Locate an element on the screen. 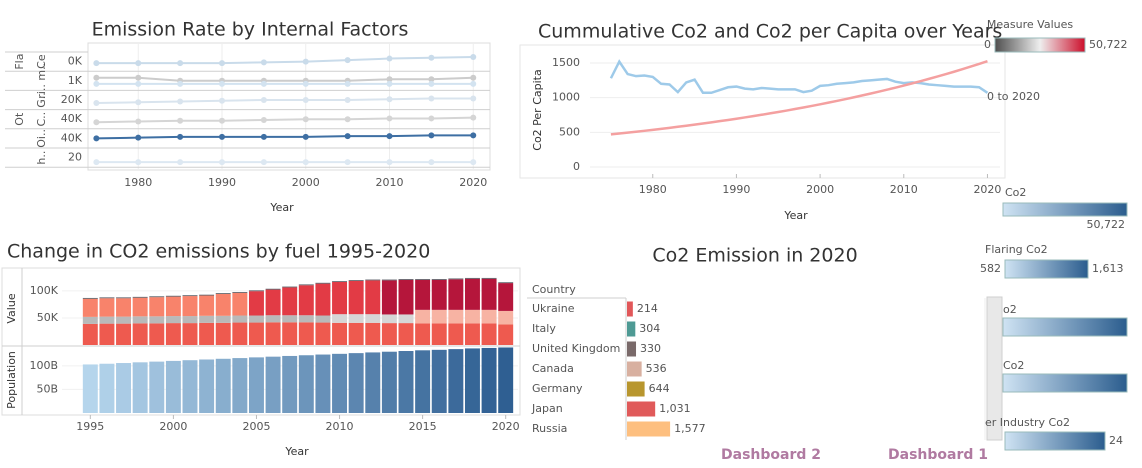  row-label: h.. is located at coordinates (41, 158).